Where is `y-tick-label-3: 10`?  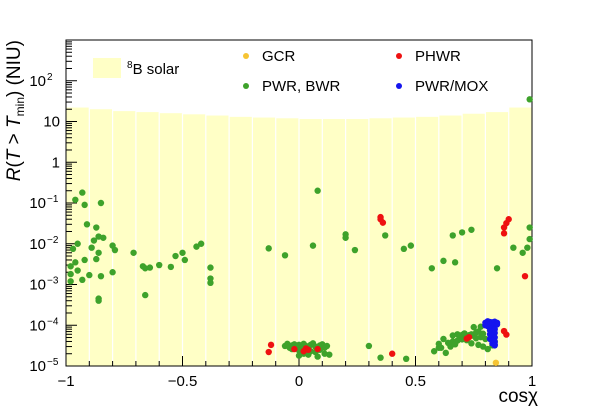
y-tick-label-3: 10 is located at coordinates (37, 244).